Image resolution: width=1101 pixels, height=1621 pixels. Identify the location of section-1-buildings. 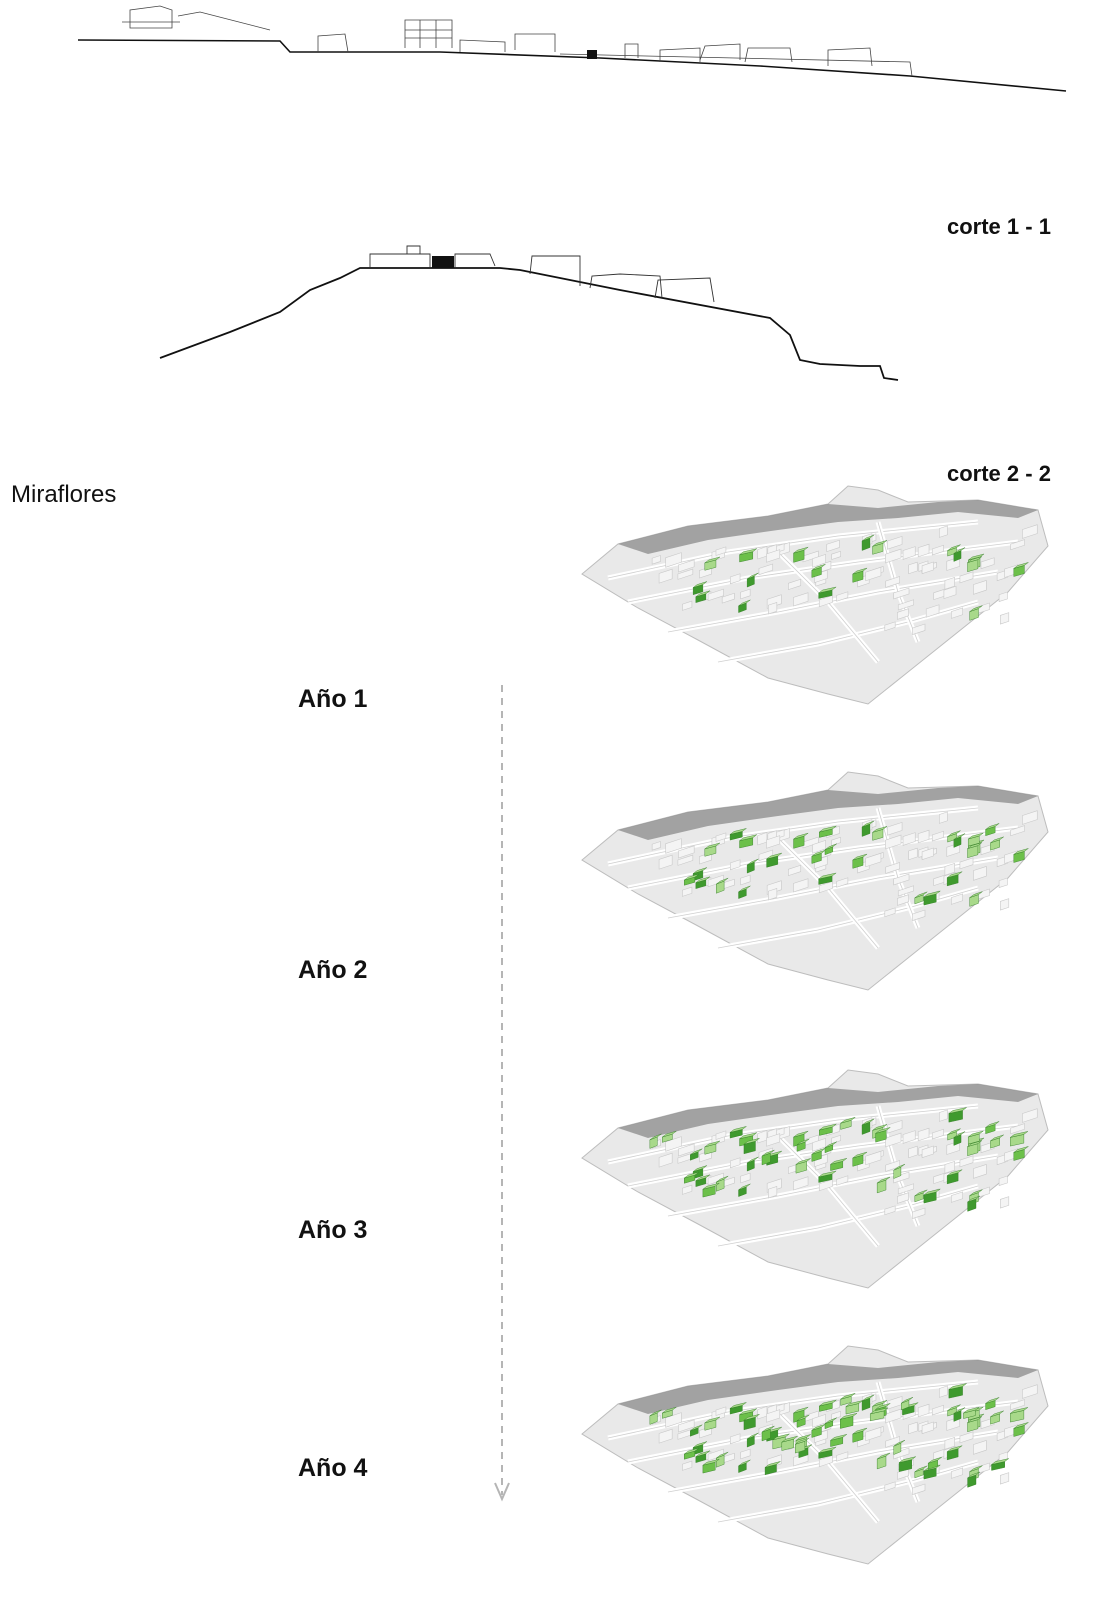
(517, 41).